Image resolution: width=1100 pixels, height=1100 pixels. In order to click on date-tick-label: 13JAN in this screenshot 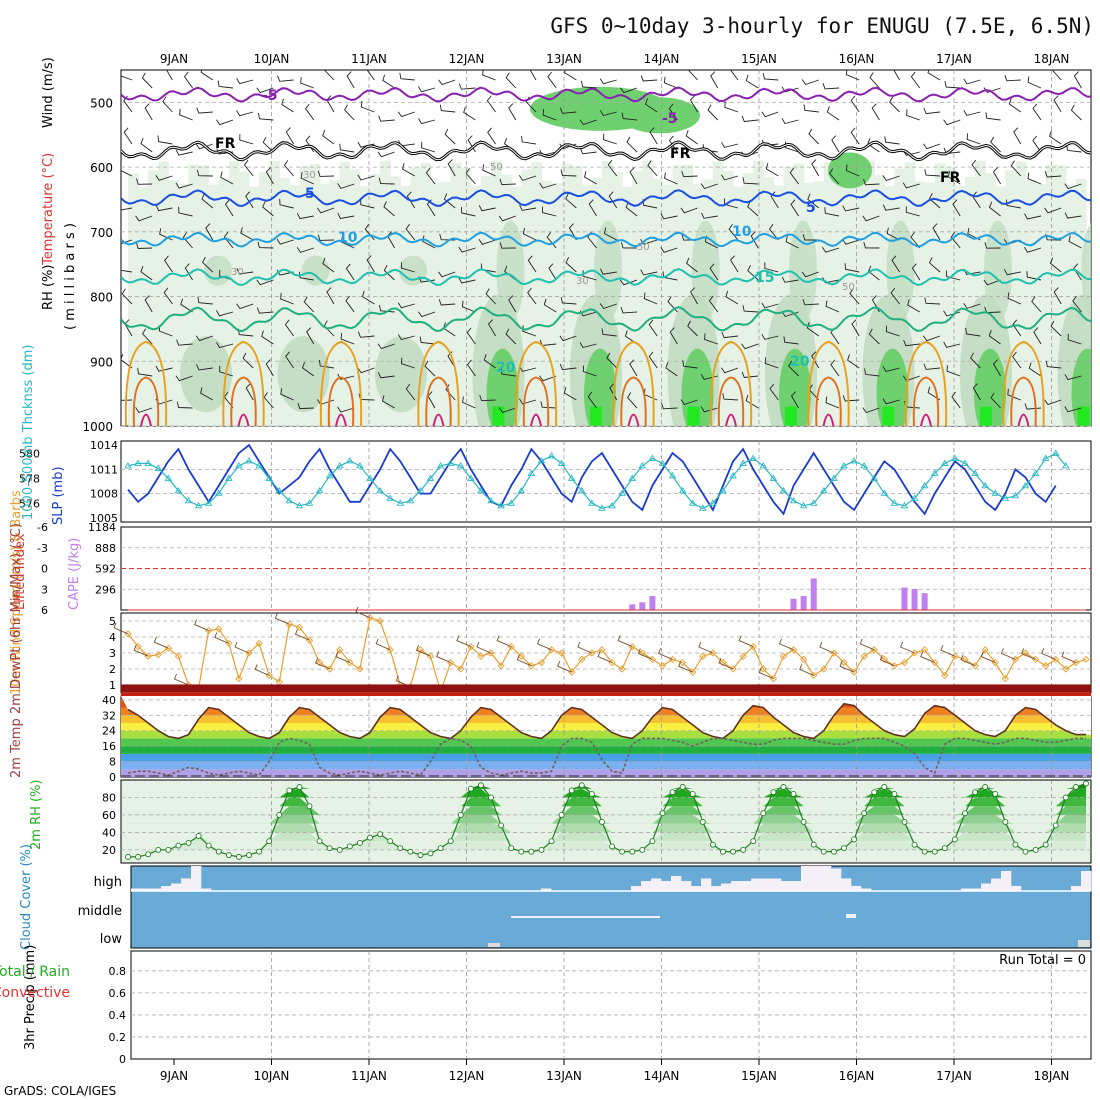, I will do `click(564, 1076)`.